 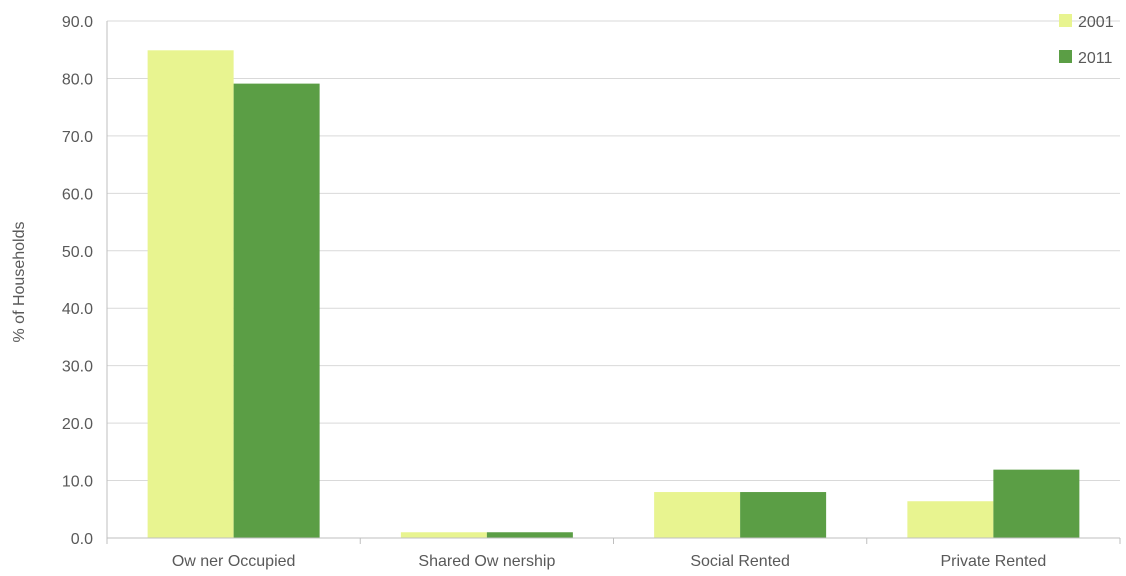 What do you see at coordinates (1096, 22) in the screenshot?
I see `legend-label: 2001` at bounding box center [1096, 22].